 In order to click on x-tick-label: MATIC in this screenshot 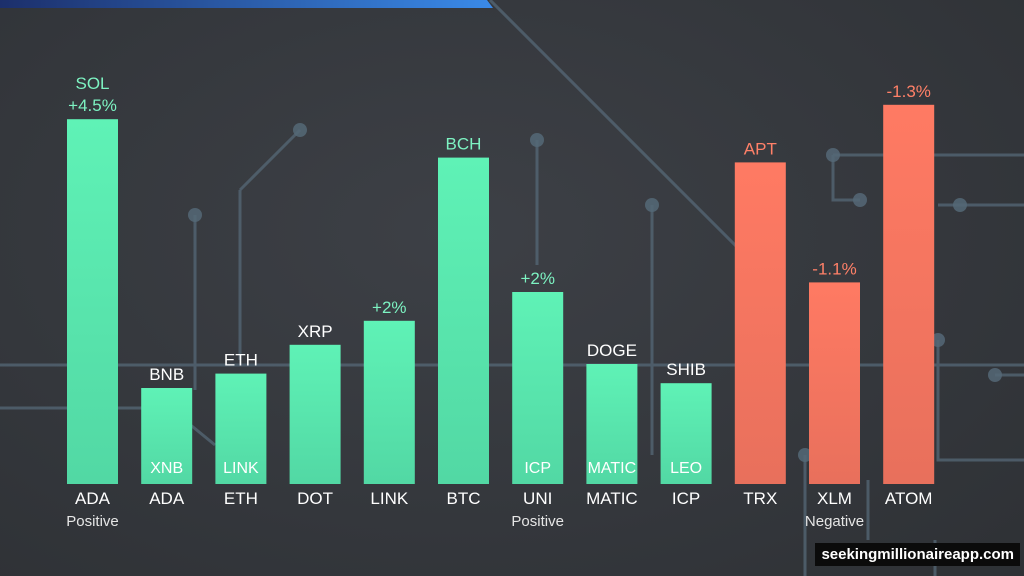, I will do `click(612, 498)`.